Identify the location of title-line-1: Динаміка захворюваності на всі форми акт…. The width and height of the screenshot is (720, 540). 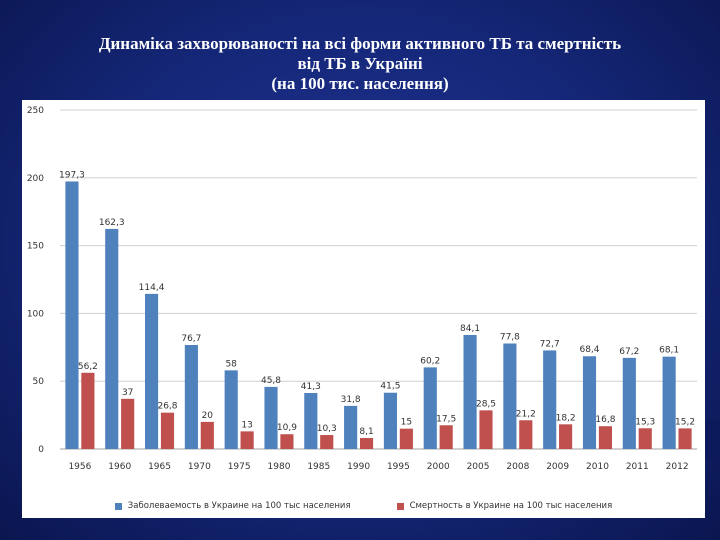
(360, 43).